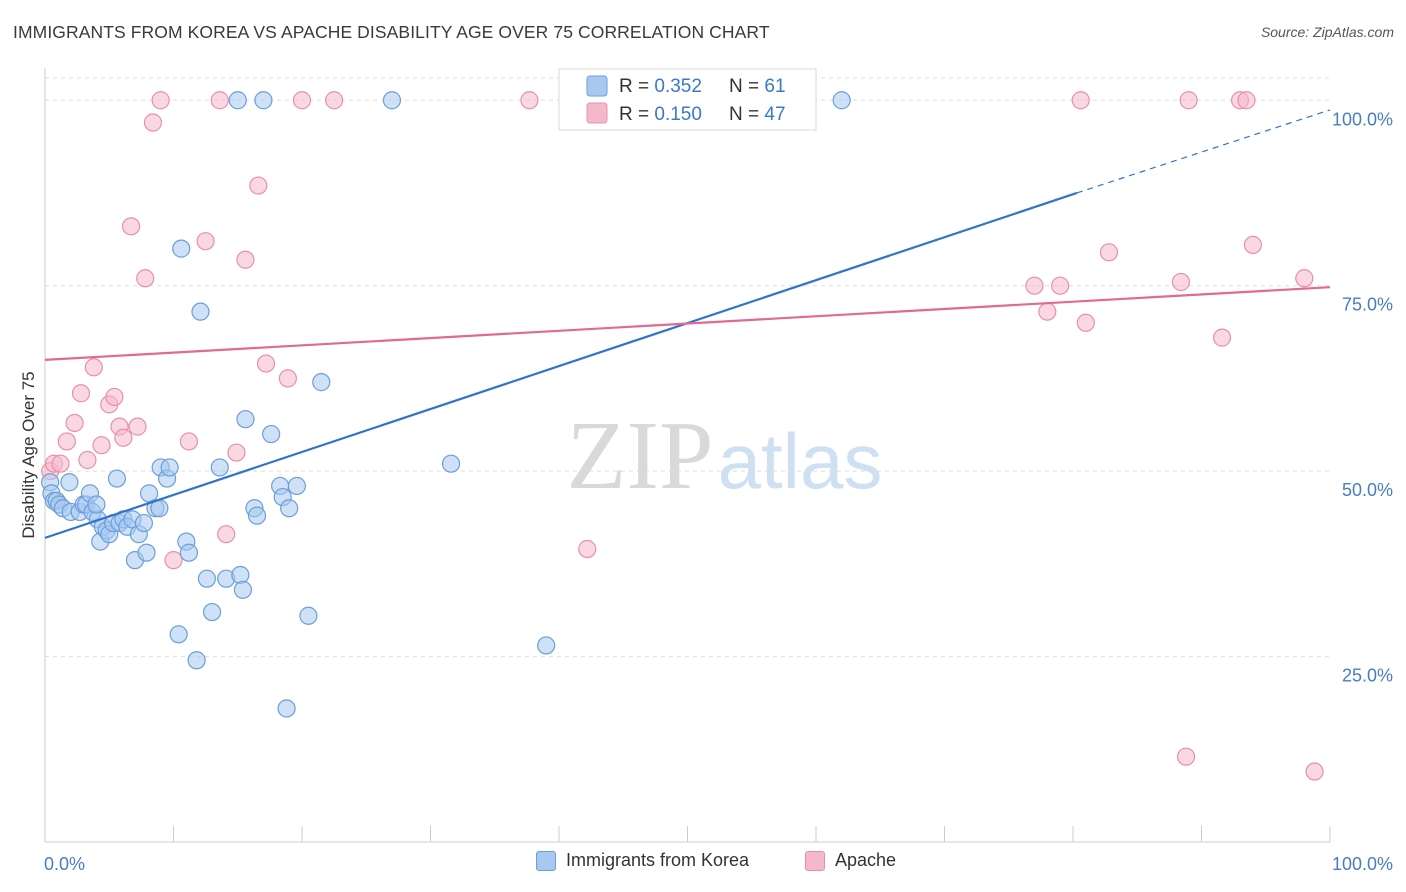 This screenshot has height=892, width=1406. What do you see at coordinates (678, 114) in the screenshot?
I see `apache-r-value: 0.150` at bounding box center [678, 114].